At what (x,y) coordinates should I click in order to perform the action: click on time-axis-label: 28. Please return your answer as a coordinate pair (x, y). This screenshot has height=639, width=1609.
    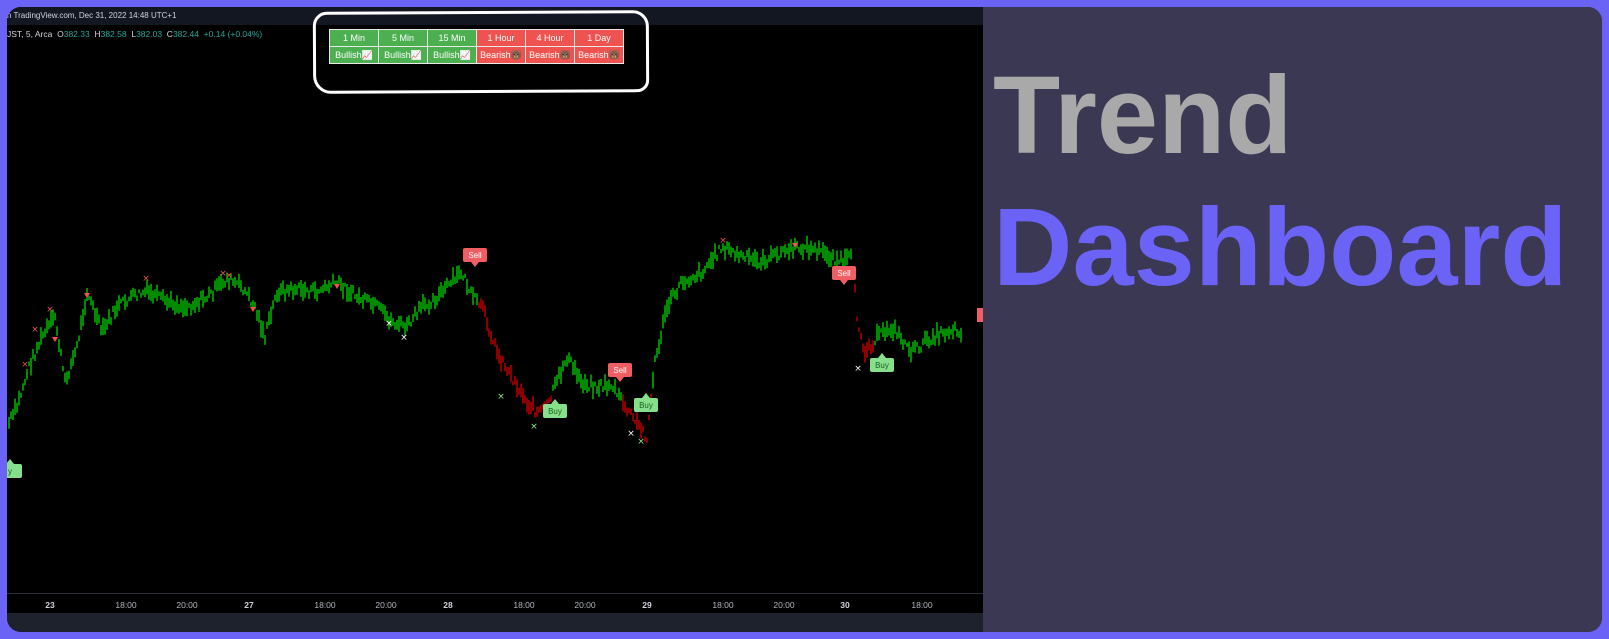
    Looking at the image, I should click on (448, 605).